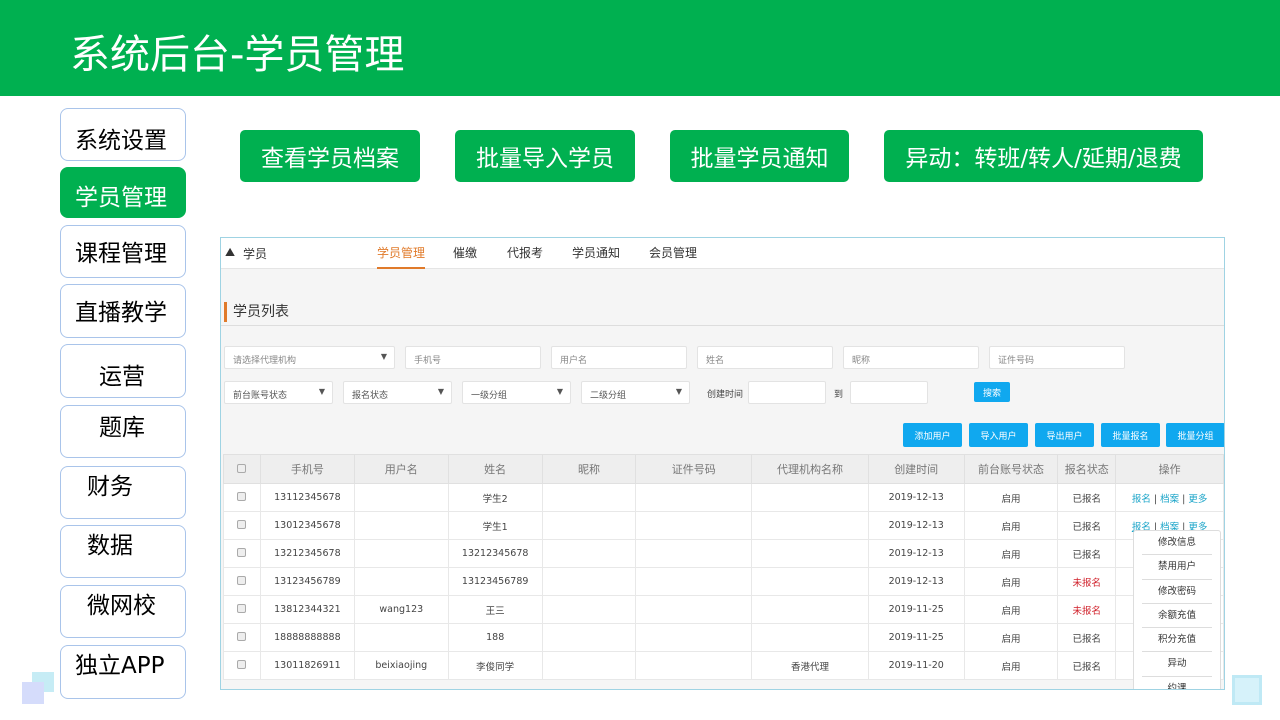  What do you see at coordinates (123, 311) in the screenshot?
I see `sidebar-item-3: 直播教学` at bounding box center [123, 311].